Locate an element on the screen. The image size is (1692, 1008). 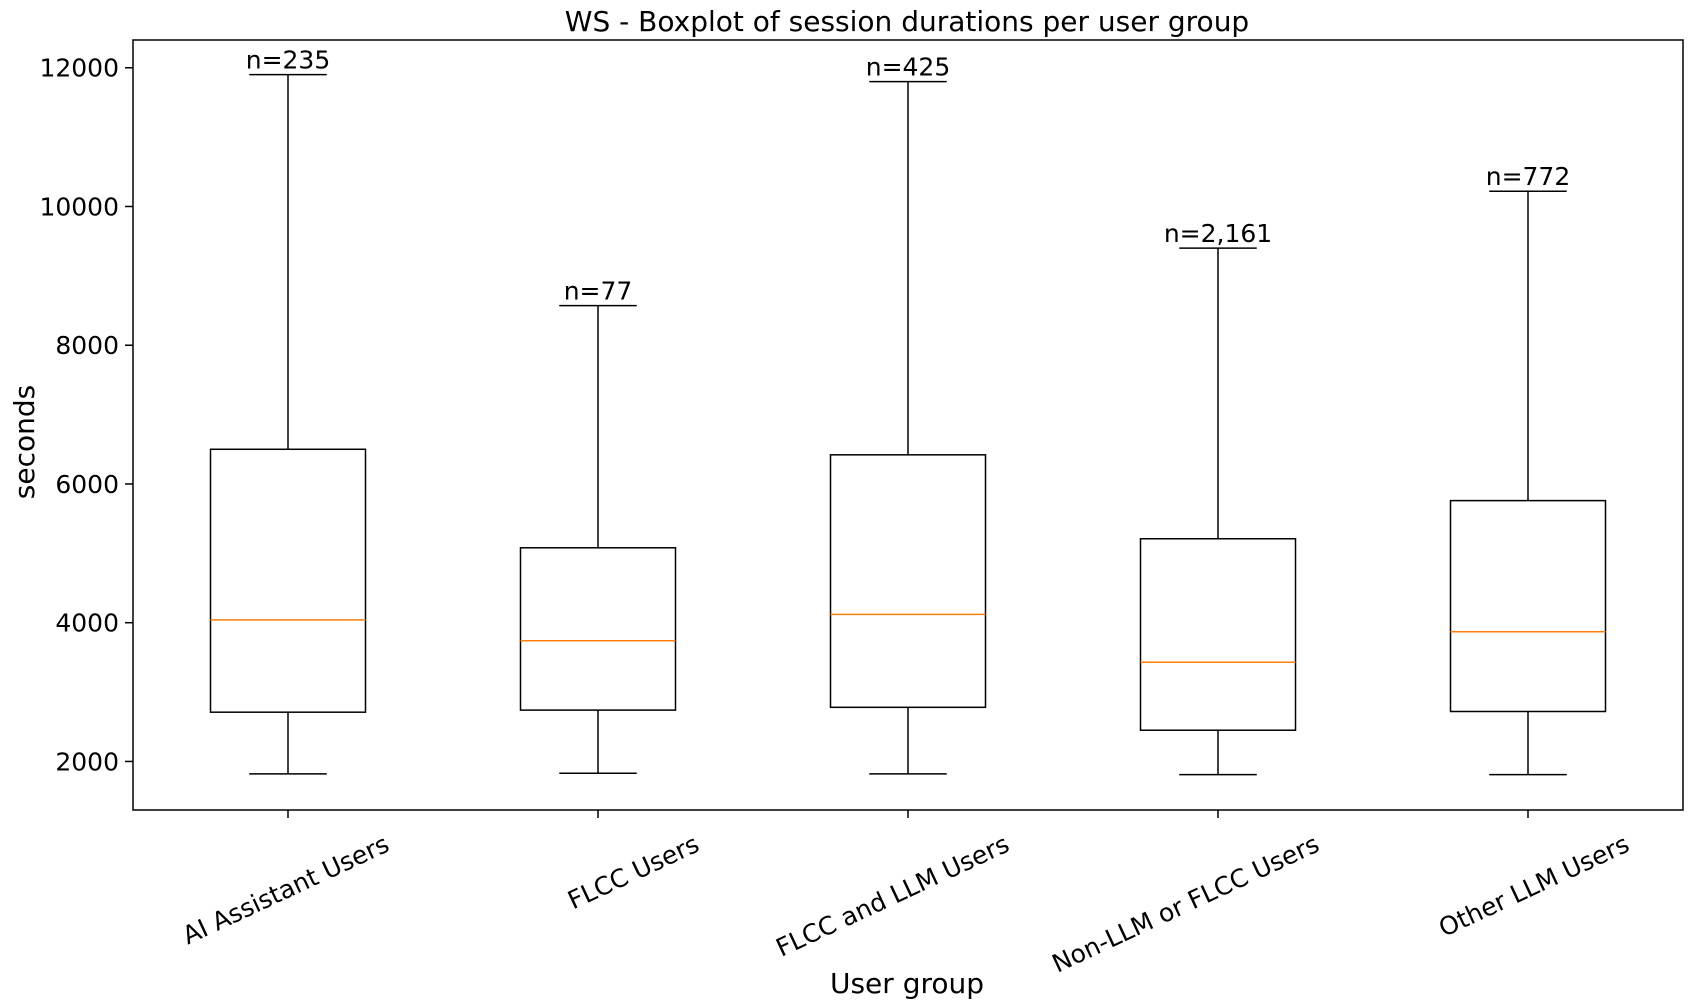
y-tick-label: 8000 is located at coordinates (87, 345).